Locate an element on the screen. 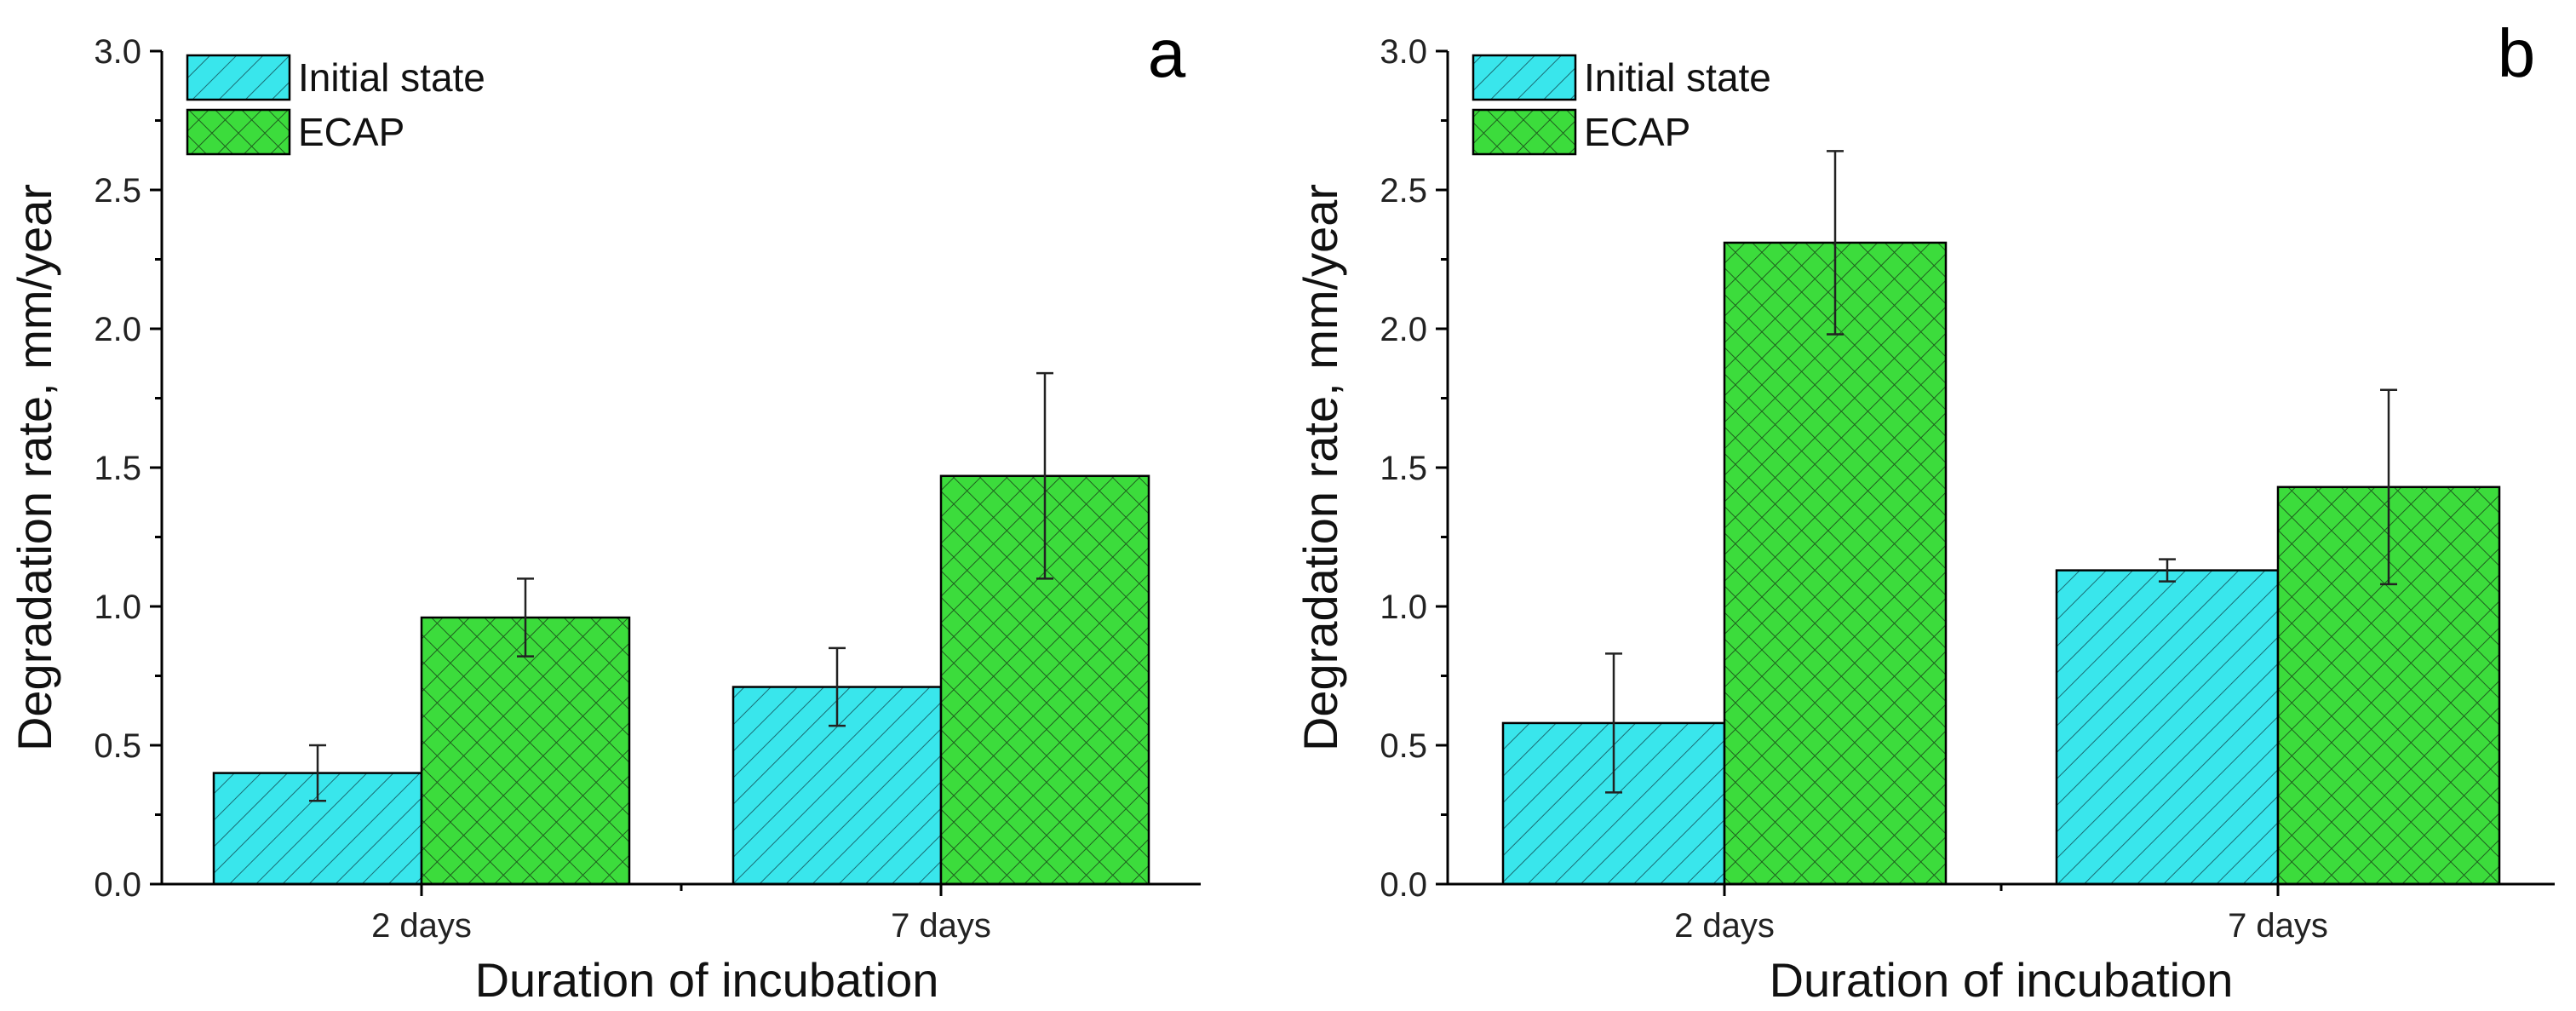 The height and width of the screenshot is (1011, 2576). panel-label: a is located at coordinates (1167, 53).